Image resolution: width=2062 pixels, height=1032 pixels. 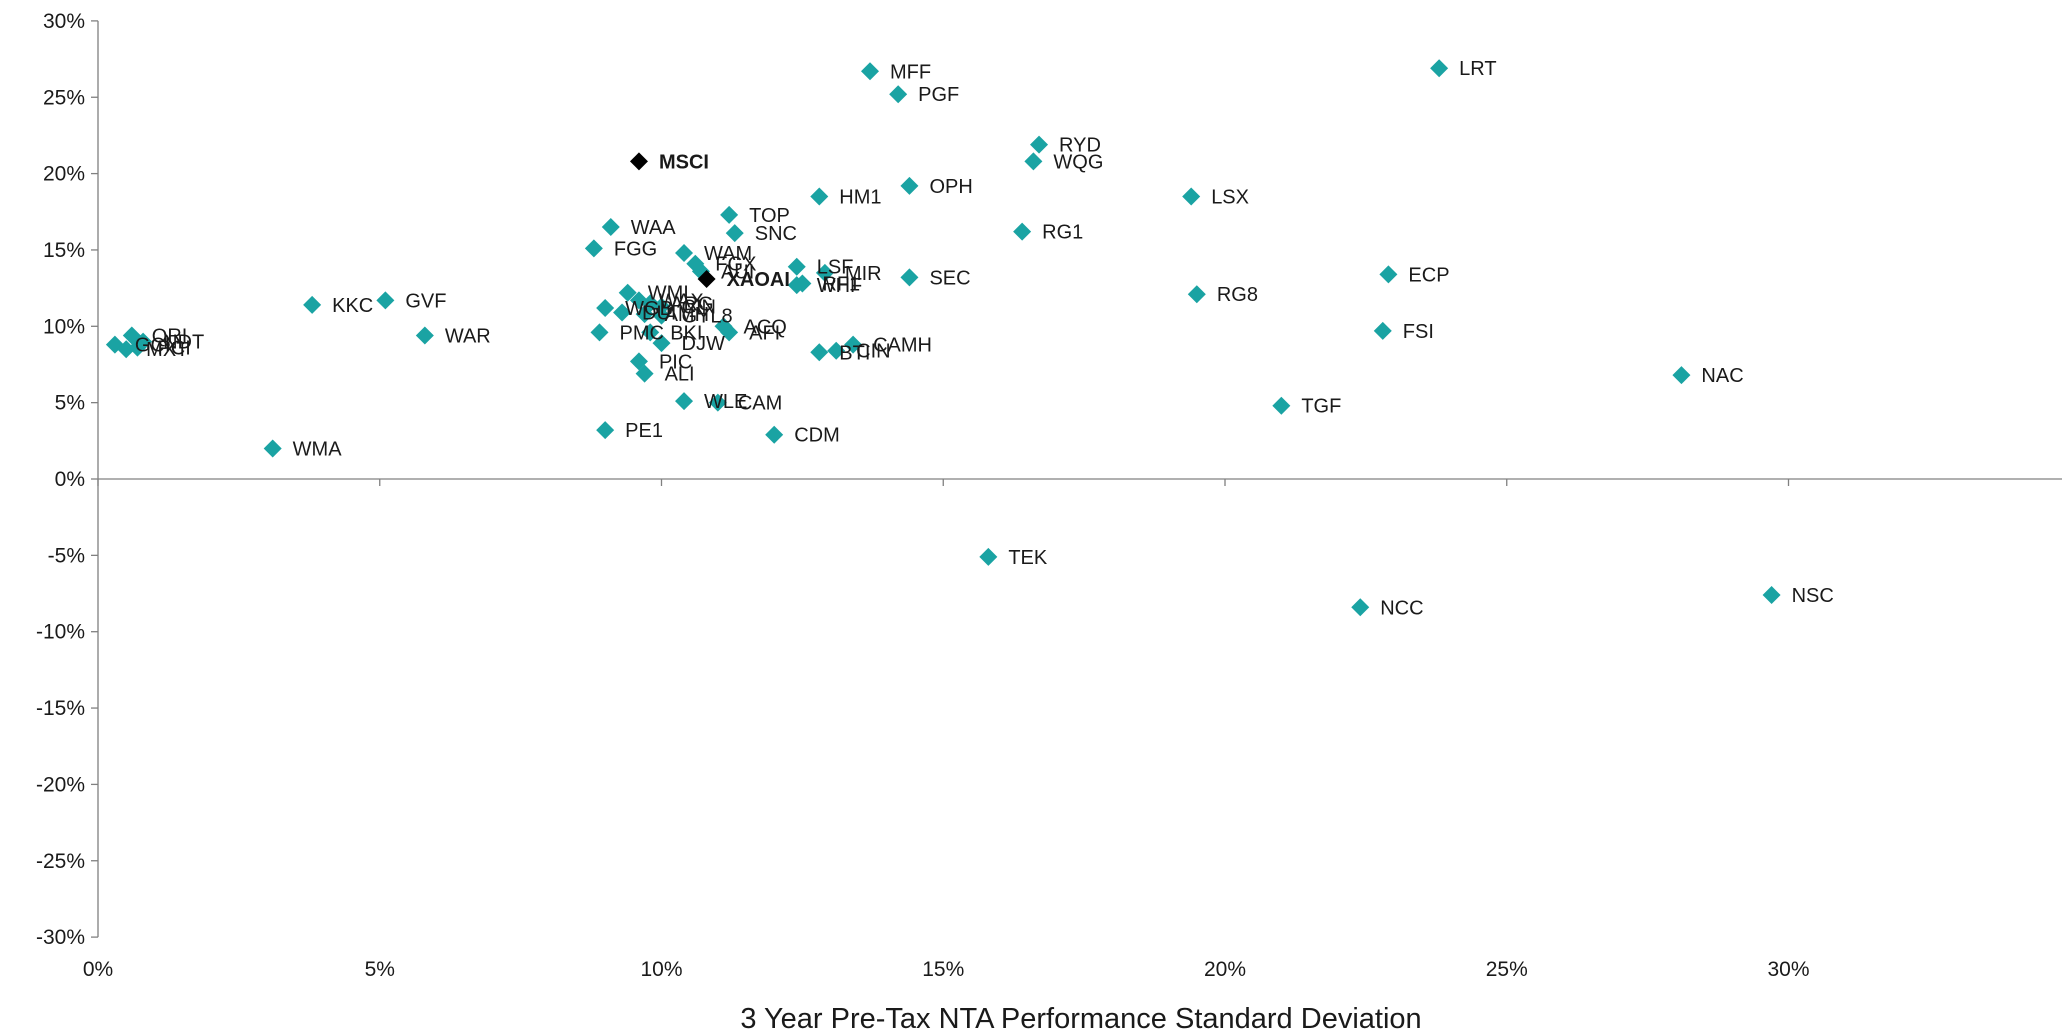 What do you see at coordinates (644, 373) in the screenshot?
I see `data-point-ali` at bounding box center [644, 373].